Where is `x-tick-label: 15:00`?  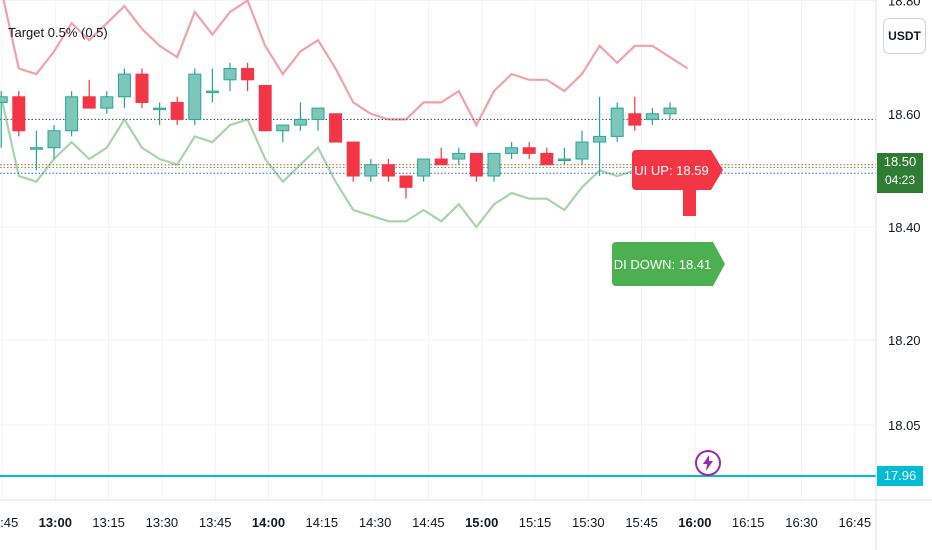
x-tick-label: 15:00 is located at coordinates (481, 522).